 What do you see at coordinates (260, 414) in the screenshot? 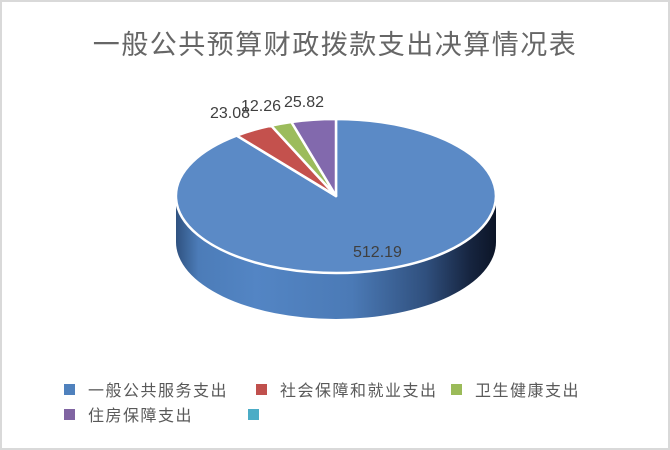
I see `legend-item-empty-series` at bounding box center [260, 414].